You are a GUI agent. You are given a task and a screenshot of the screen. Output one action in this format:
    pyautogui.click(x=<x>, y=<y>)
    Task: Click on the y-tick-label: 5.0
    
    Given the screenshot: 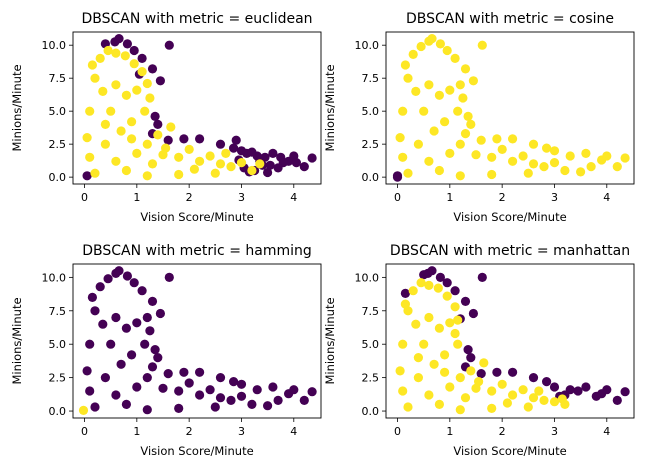 What is the action you would take?
    pyautogui.click(x=371, y=344)
    